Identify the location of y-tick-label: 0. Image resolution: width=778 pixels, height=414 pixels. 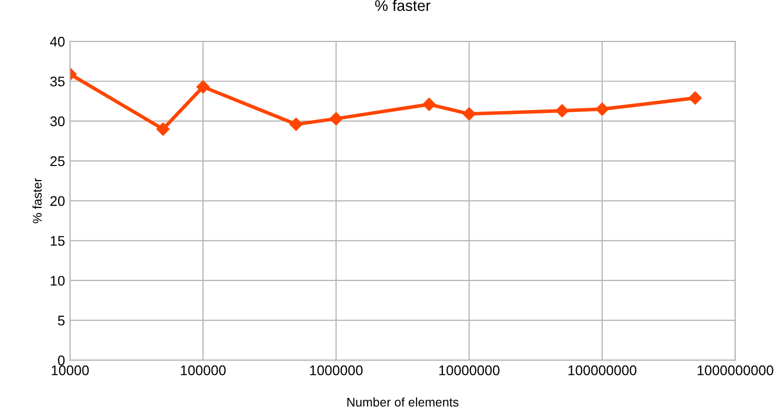
(61, 361).